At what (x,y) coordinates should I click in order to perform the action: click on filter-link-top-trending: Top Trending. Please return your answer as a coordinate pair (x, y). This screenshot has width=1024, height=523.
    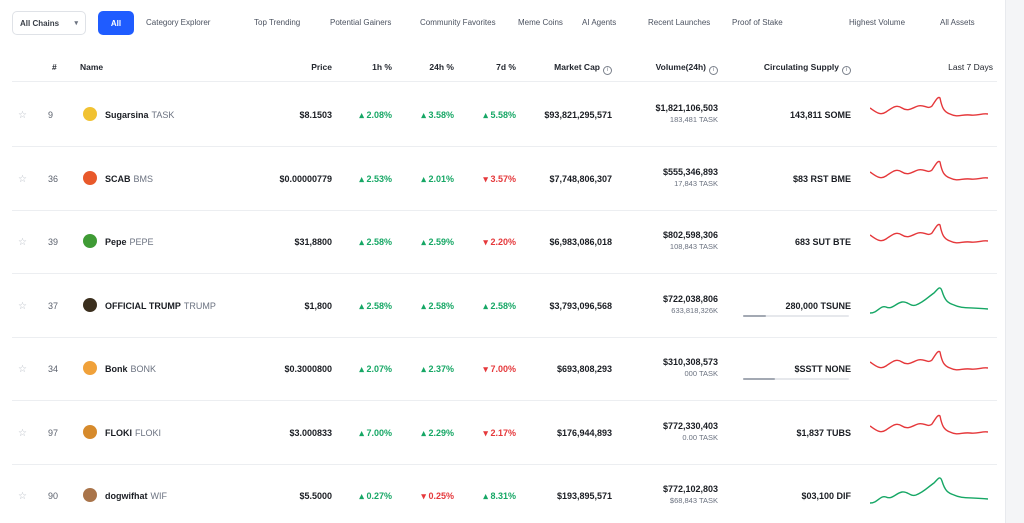
    Looking at the image, I should click on (277, 22).